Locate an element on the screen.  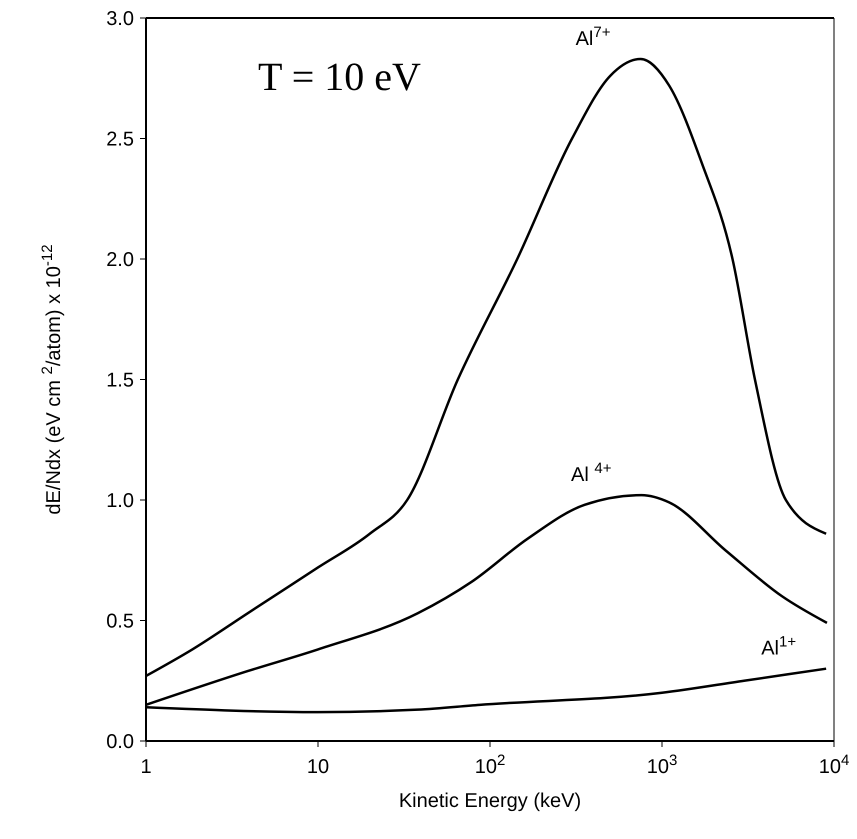
y-tick-label: 0.0 is located at coordinates (120, 742).